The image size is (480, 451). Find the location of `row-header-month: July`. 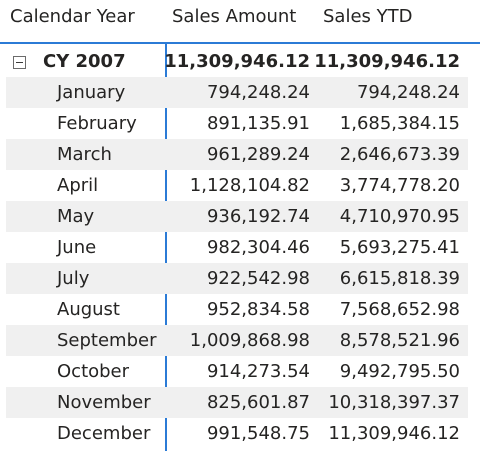

row-header-month: July is located at coordinates (73, 278).